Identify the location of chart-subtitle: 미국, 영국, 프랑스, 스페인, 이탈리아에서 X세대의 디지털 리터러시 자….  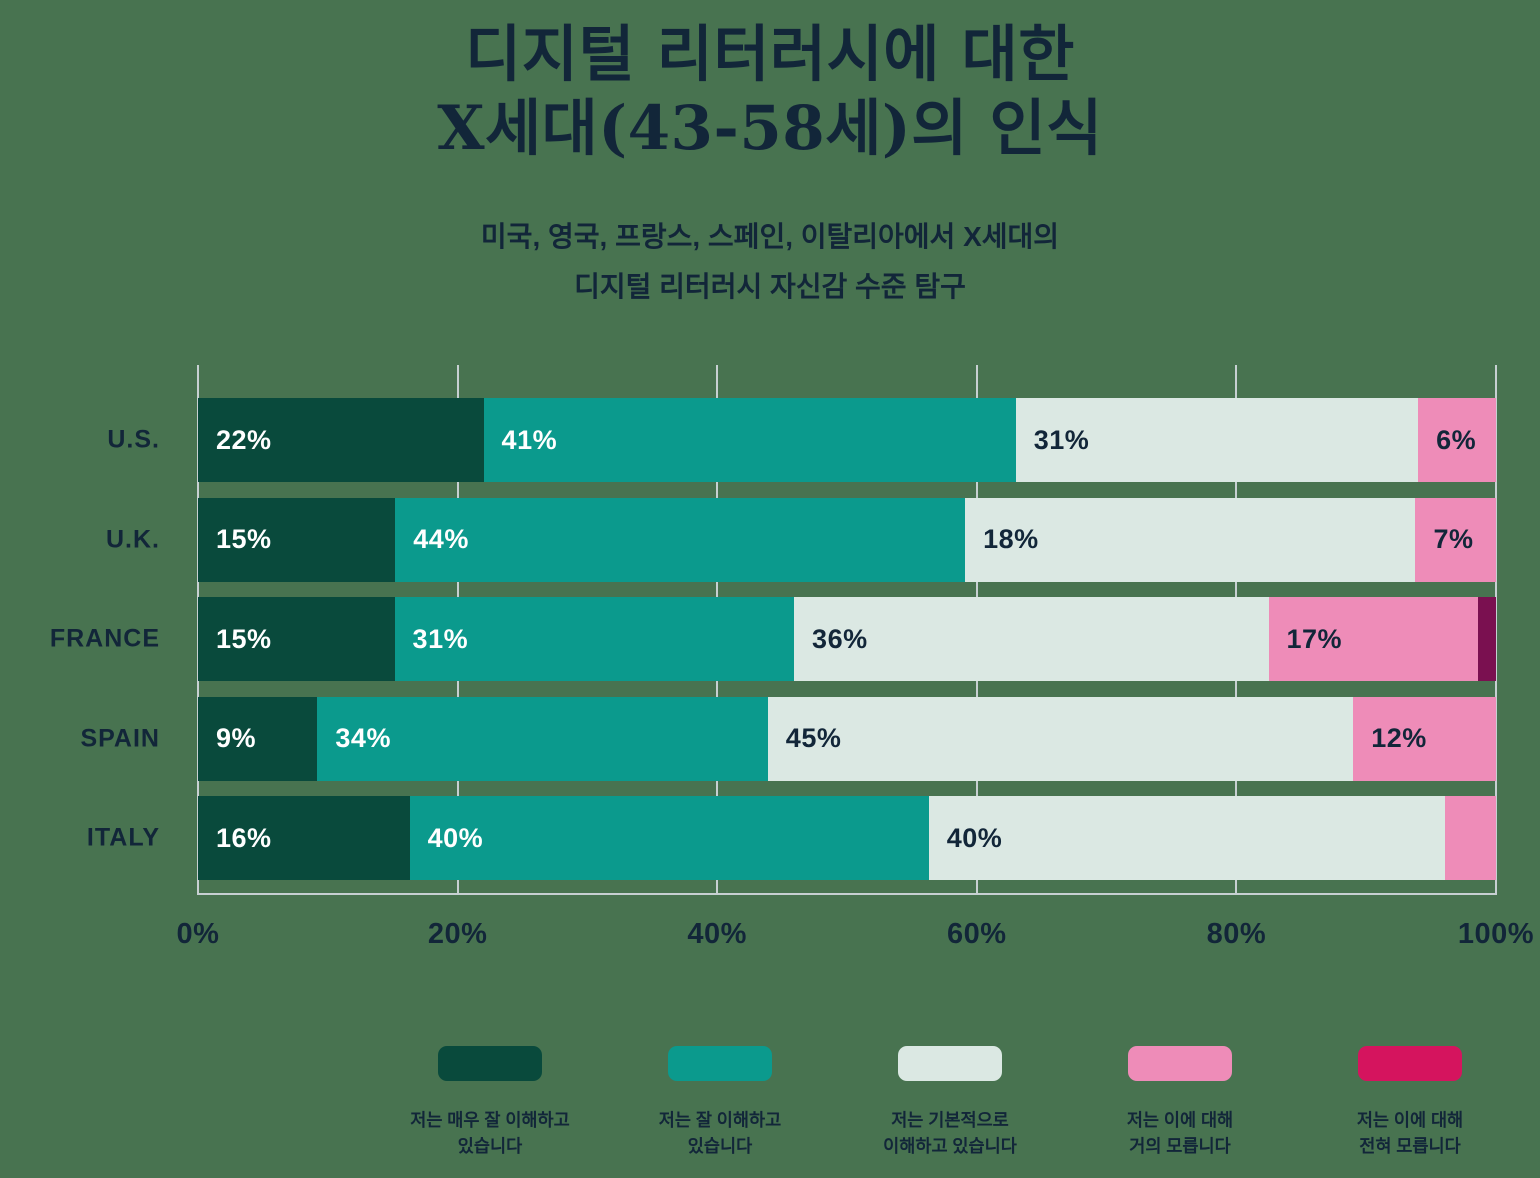
(770, 262).